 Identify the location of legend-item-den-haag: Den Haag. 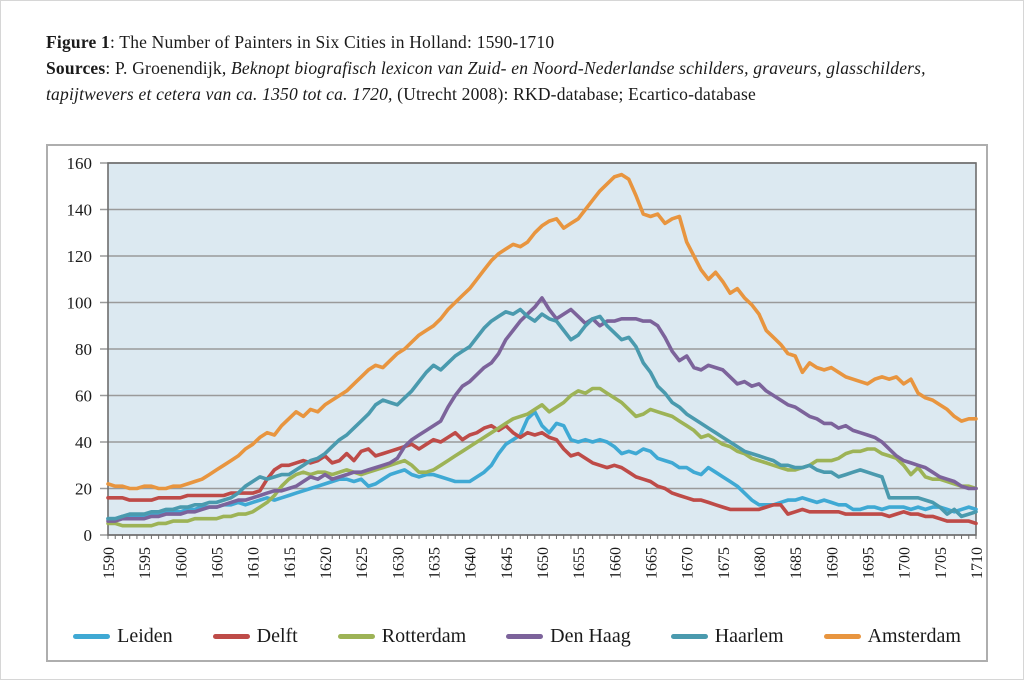
(568, 636).